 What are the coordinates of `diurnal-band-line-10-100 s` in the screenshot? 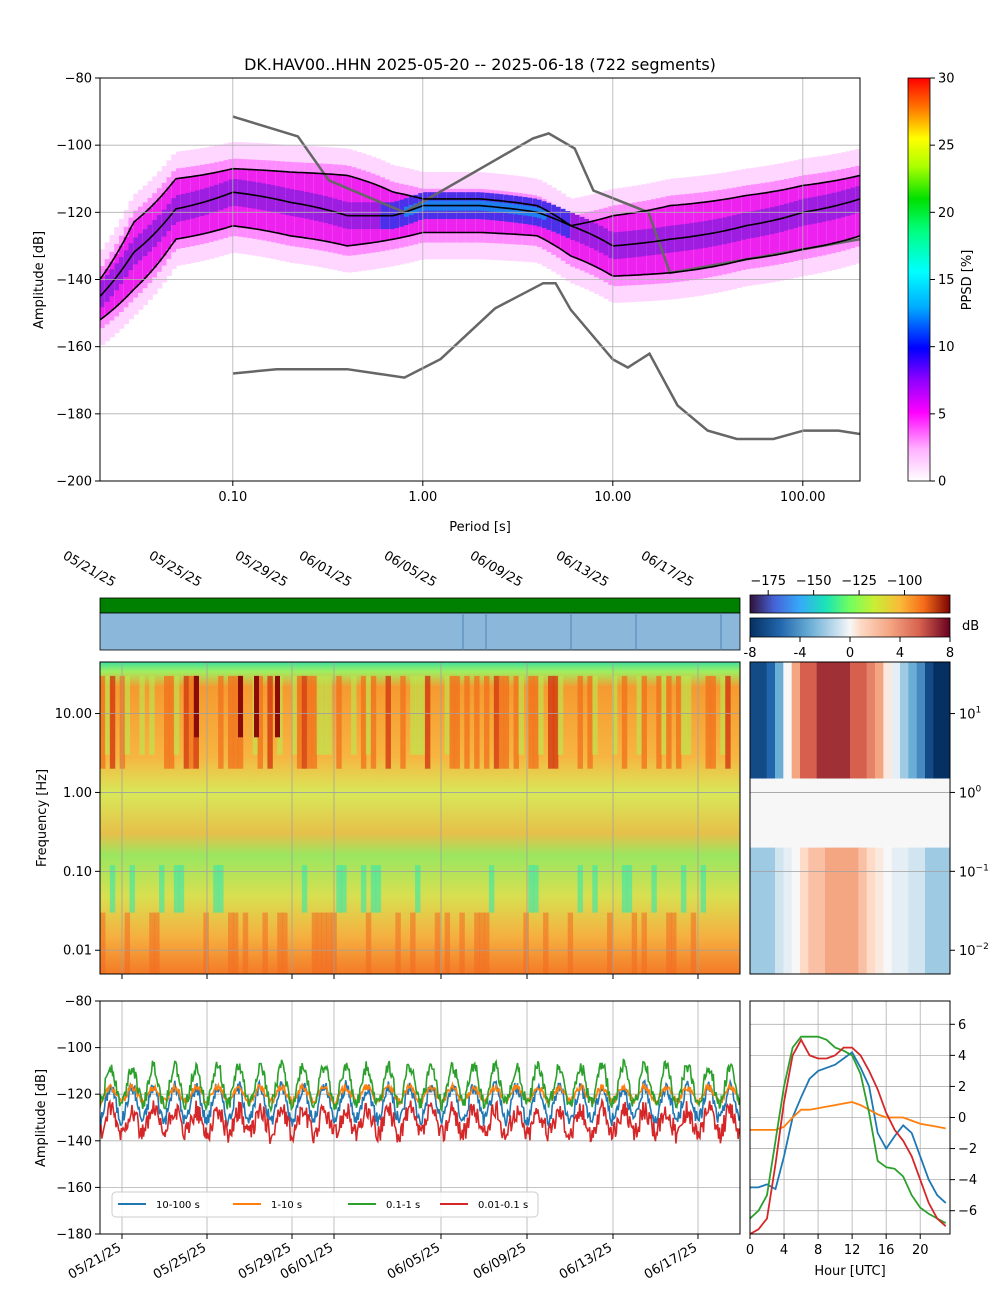 It's located at (848, 1127).